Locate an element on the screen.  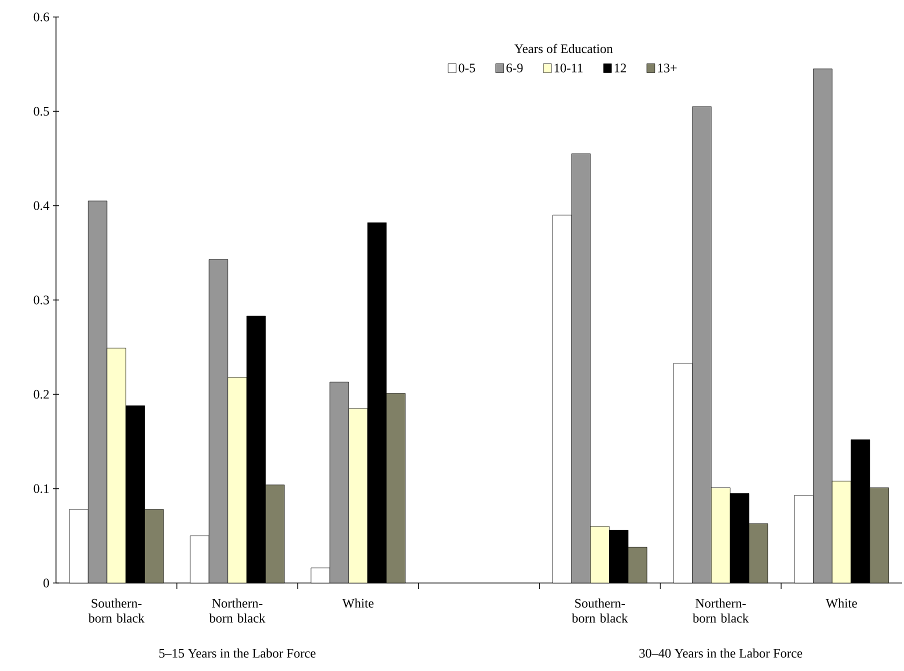
text: 30–40 Years in the Labor Force is located at coordinates (720, 653).